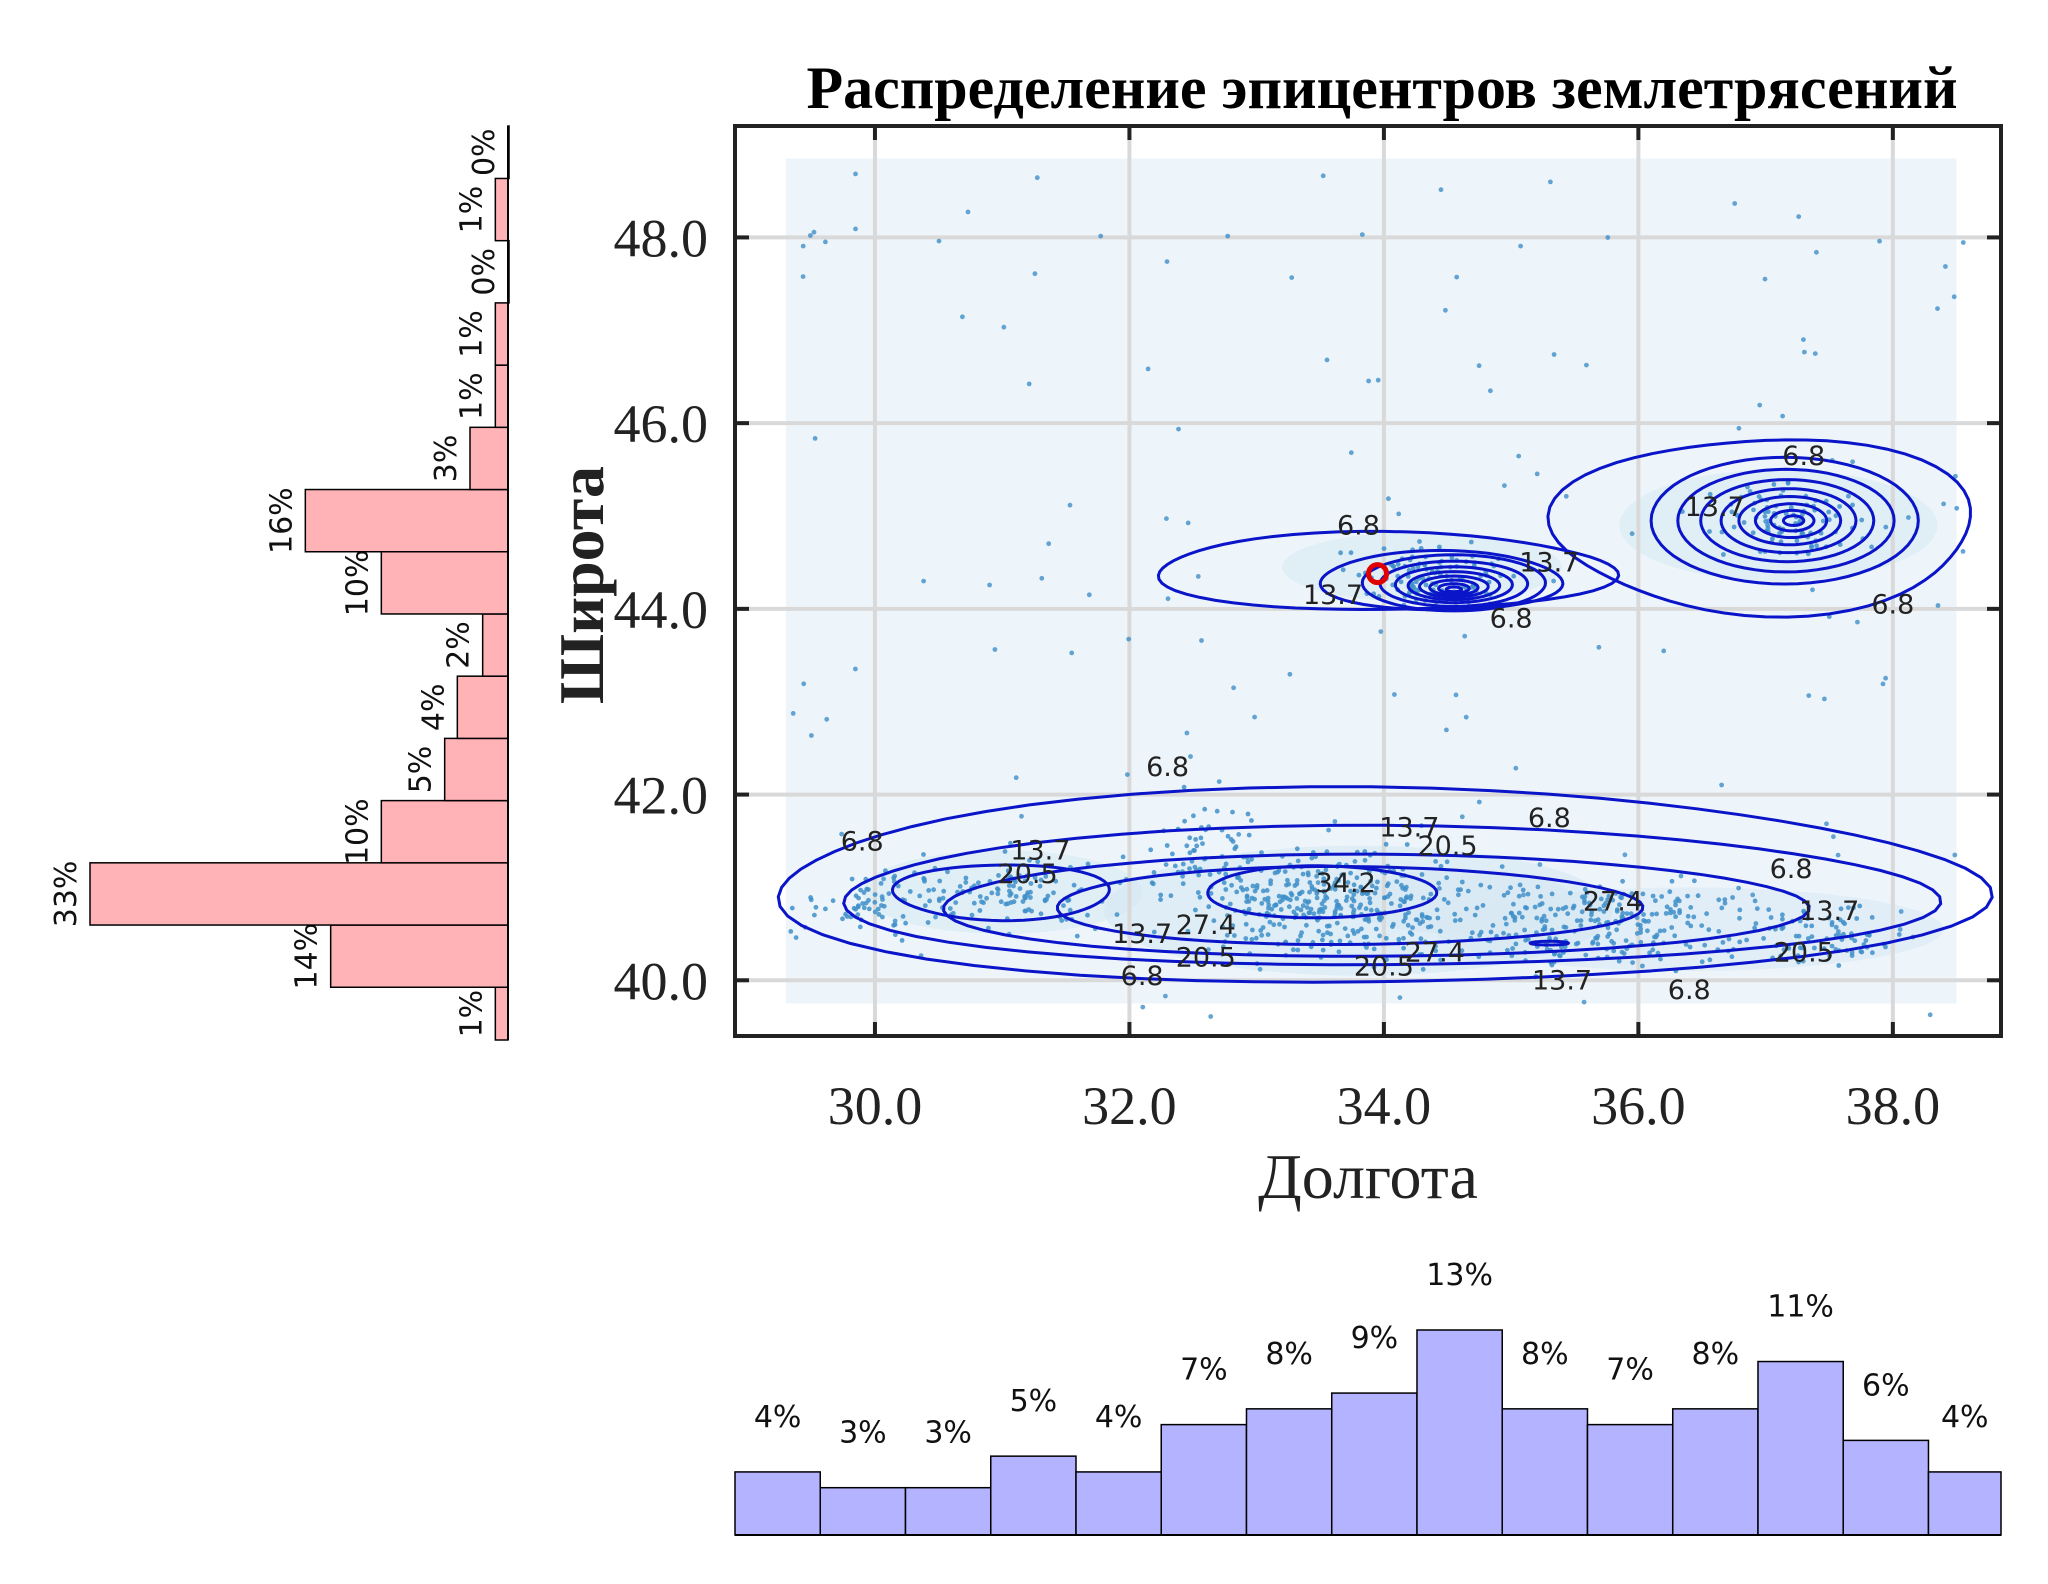 Image resolution: width=2048 pixels, height=1584 pixels. I want to click on lat-bar-label: 2%, so click(459, 645).